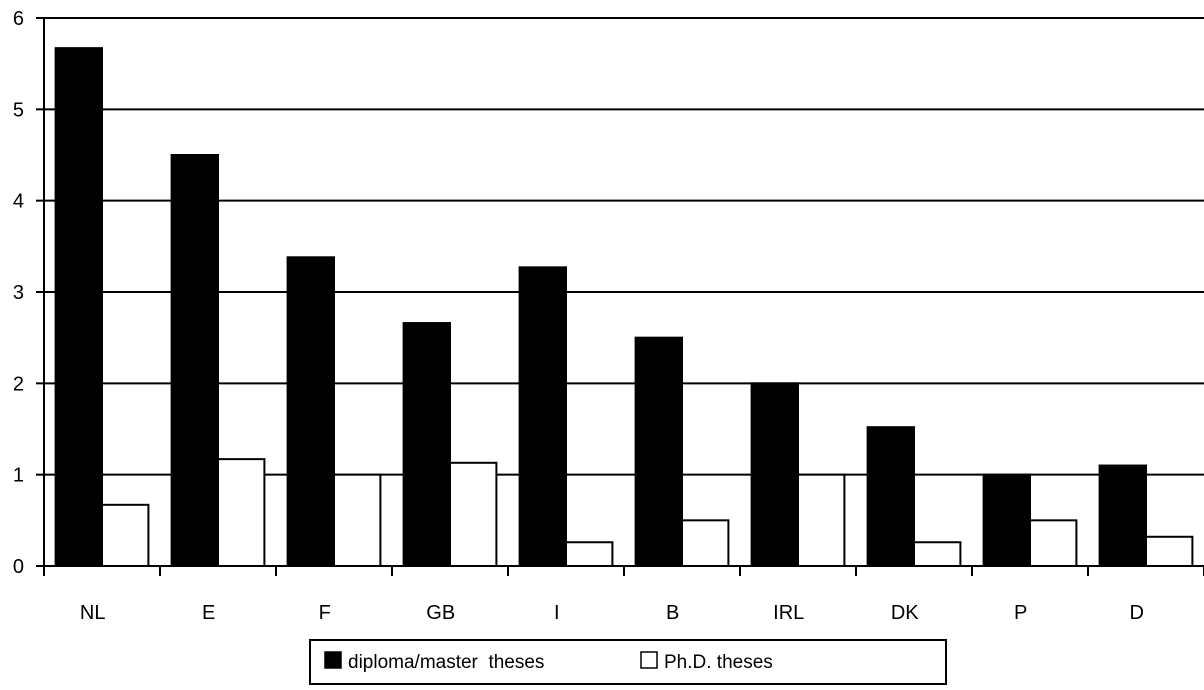  I want to click on legend-label-diploma: diploma/master theses, so click(446, 662).